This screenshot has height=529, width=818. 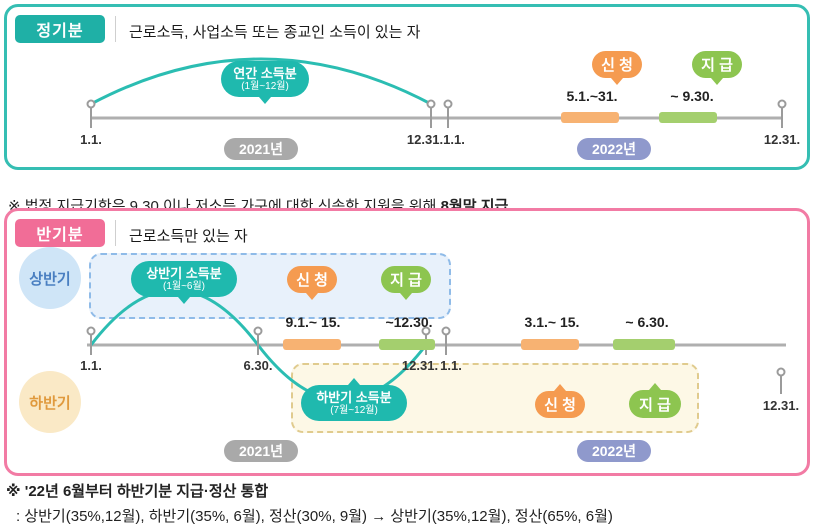 What do you see at coordinates (60, 29) in the screenshot?
I see `regular-badge: 정기분` at bounding box center [60, 29].